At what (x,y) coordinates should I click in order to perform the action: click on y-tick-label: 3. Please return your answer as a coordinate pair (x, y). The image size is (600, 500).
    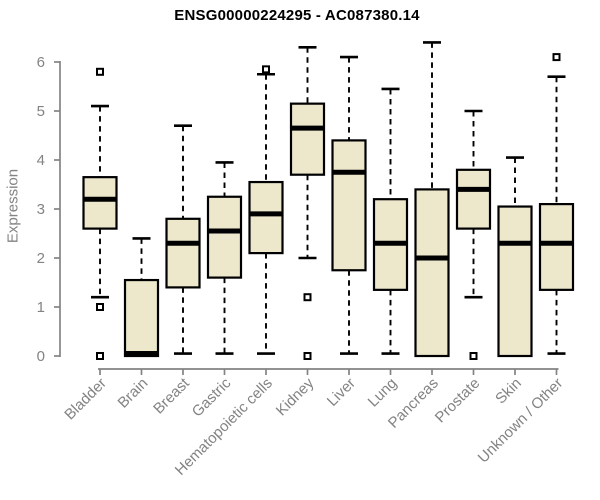
    Looking at the image, I should click on (41, 209).